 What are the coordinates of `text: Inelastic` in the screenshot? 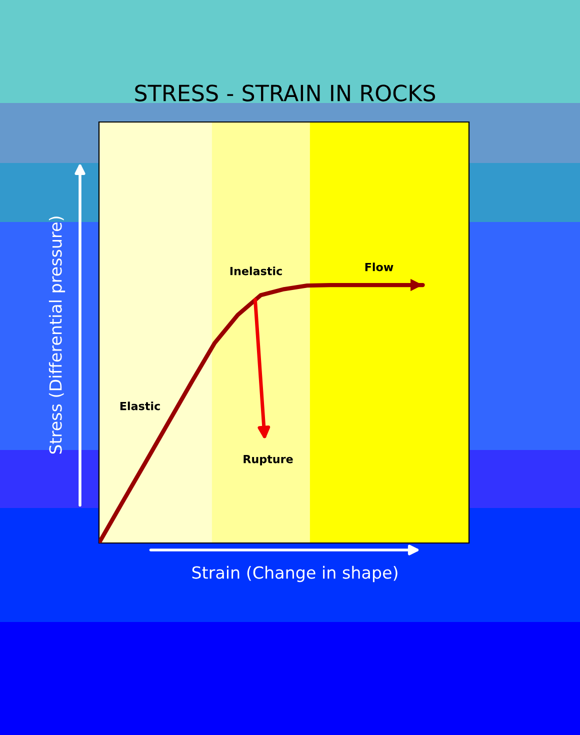 It's located at (256, 271).